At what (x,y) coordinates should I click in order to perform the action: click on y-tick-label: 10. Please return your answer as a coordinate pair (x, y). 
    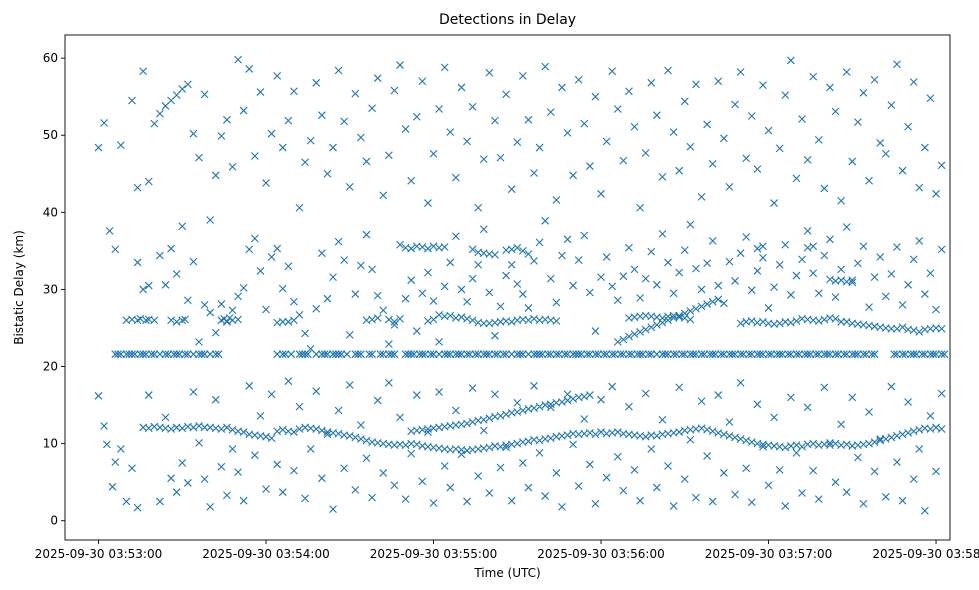
    Looking at the image, I should click on (50, 444).